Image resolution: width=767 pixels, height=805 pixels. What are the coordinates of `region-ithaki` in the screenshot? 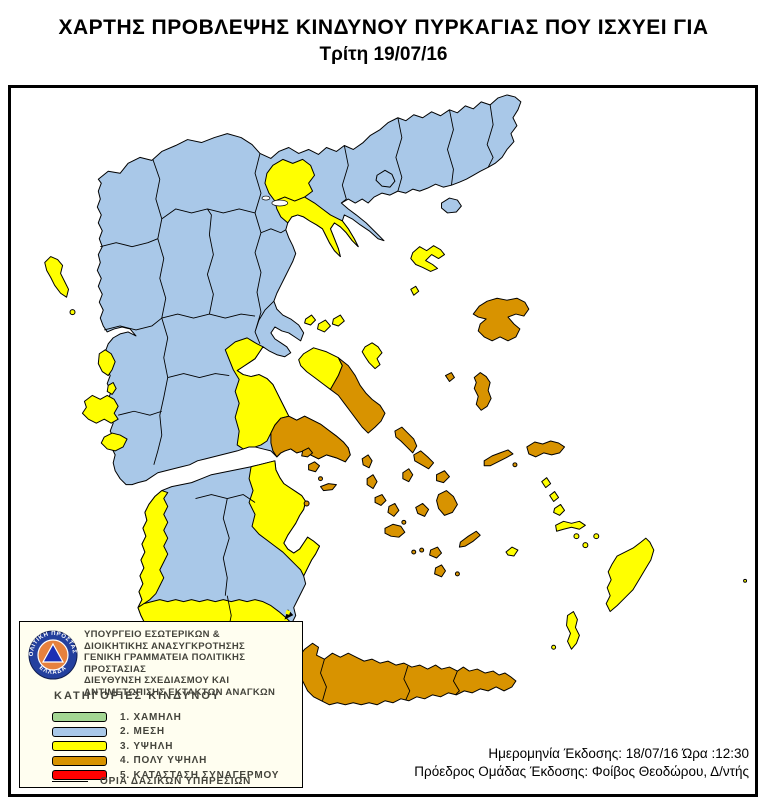 It's located at (111, 388).